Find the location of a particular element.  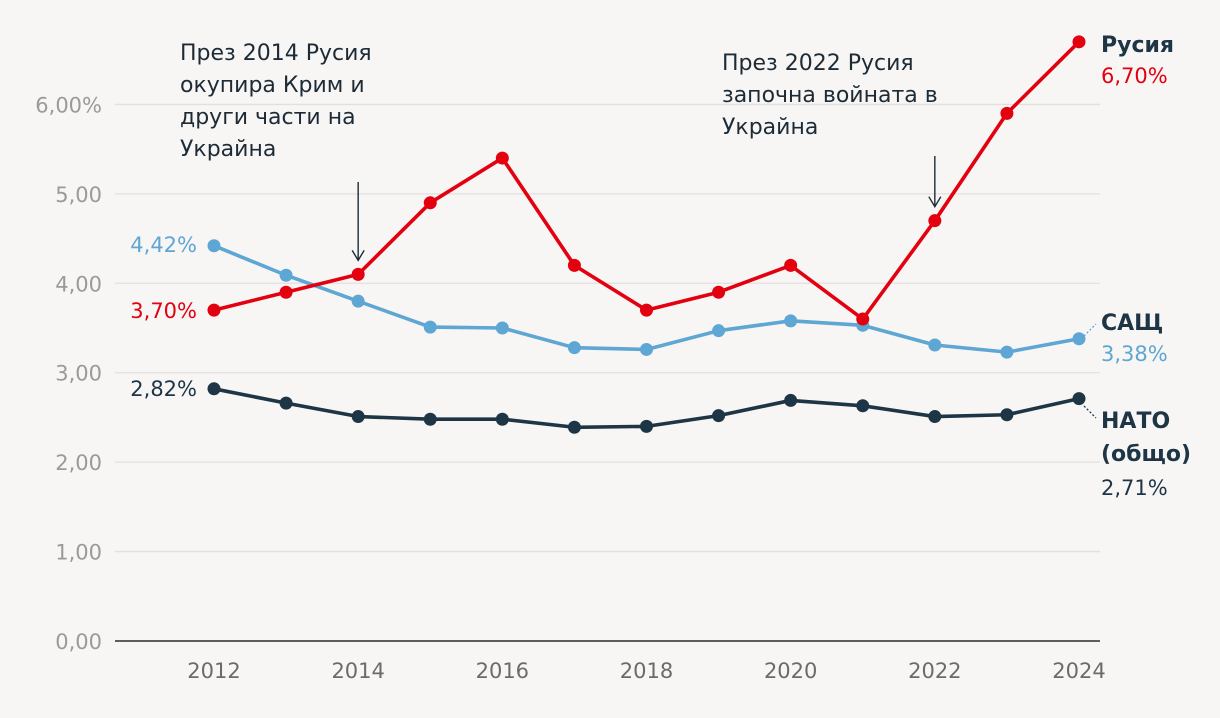

x-tick-label: 2018 is located at coordinates (646, 671).